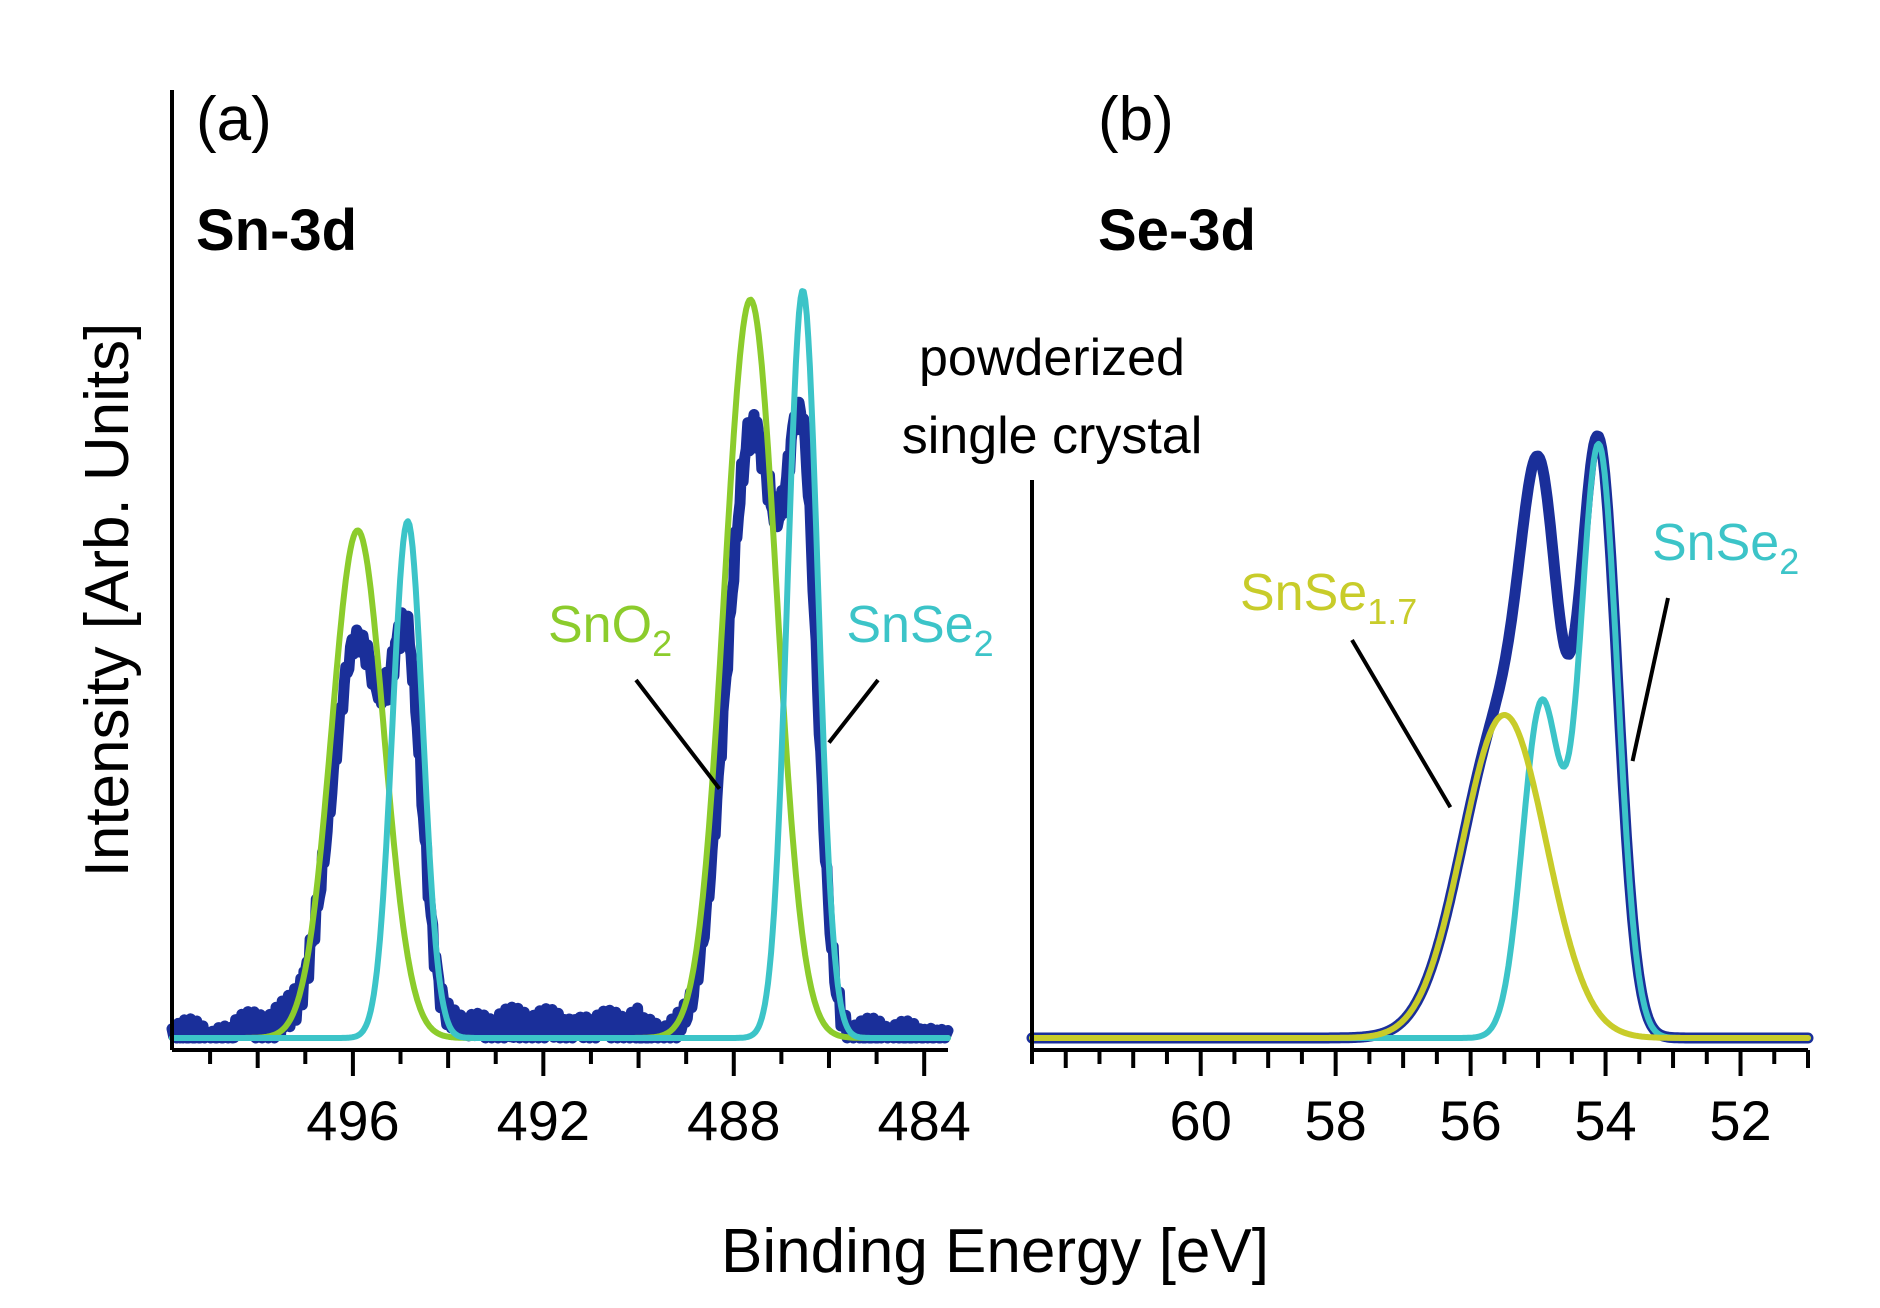 The image size is (1880, 1308). What do you see at coordinates (1519, 661) in the screenshot?
I see `panel-b-annotations: SnSe1.7 SnSe2` at bounding box center [1519, 661].